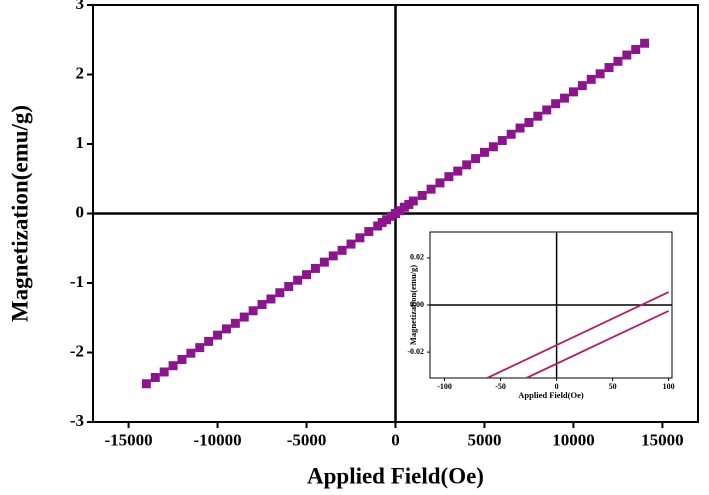  What do you see at coordinates (417, 304) in the screenshot?
I see `y-tick-label: 0.00` at bounding box center [417, 304].